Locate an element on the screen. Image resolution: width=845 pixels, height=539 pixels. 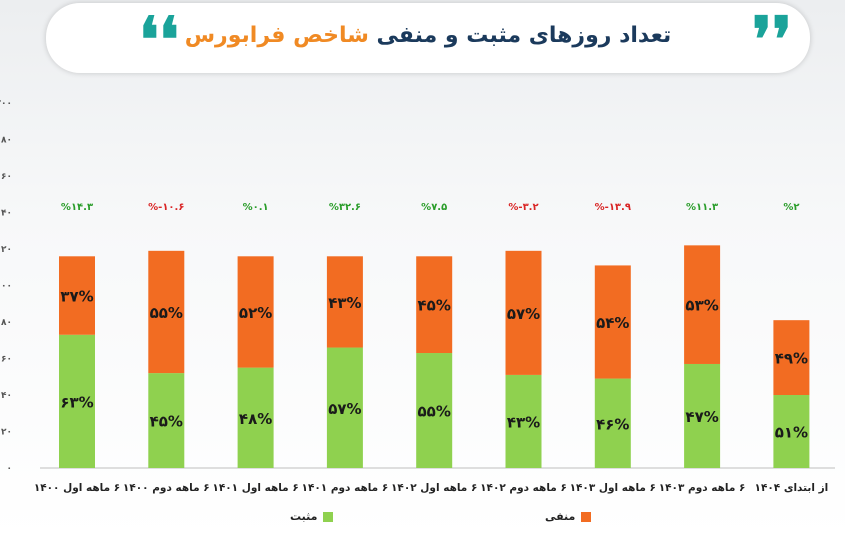
y-tick-label: ۱۸۰ is located at coordinates (6, 141).